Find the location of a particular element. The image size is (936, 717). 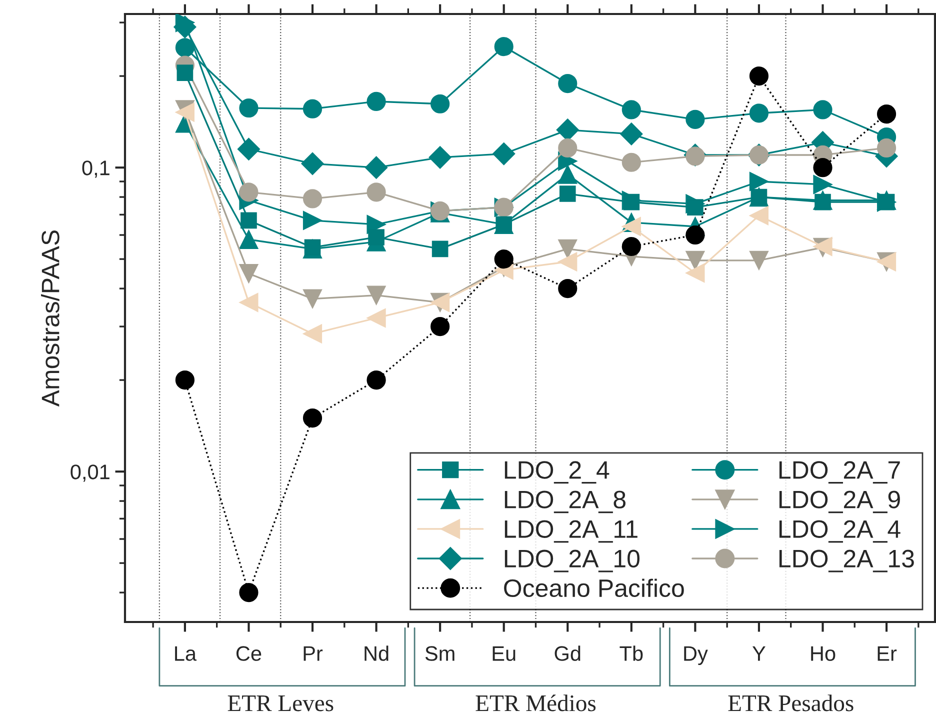

text: ETR Leves is located at coordinates (281, 704).